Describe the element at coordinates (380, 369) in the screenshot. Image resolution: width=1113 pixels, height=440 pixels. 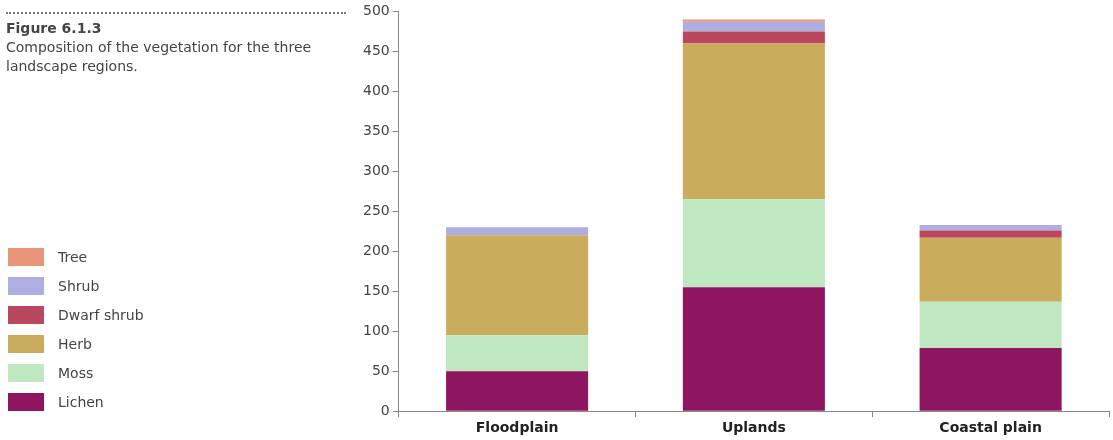
I see `y-tick-label: 50` at that location.